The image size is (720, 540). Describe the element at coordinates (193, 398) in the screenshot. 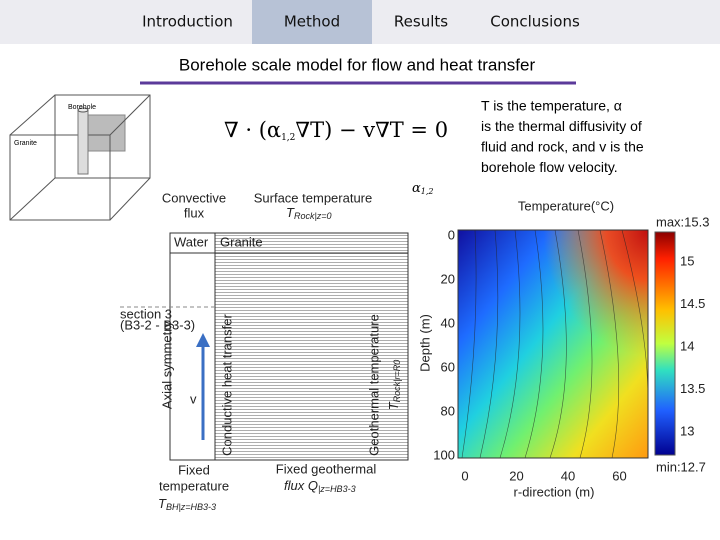

I see `model-label: v` at that location.